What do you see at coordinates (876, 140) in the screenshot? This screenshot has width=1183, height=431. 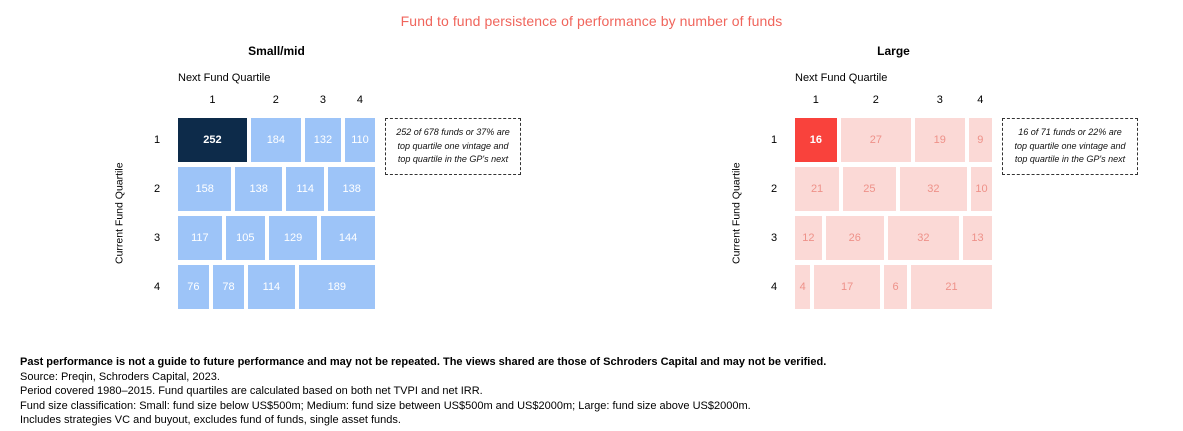 I see `heatmap-cell: 27` at bounding box center [876, 140].